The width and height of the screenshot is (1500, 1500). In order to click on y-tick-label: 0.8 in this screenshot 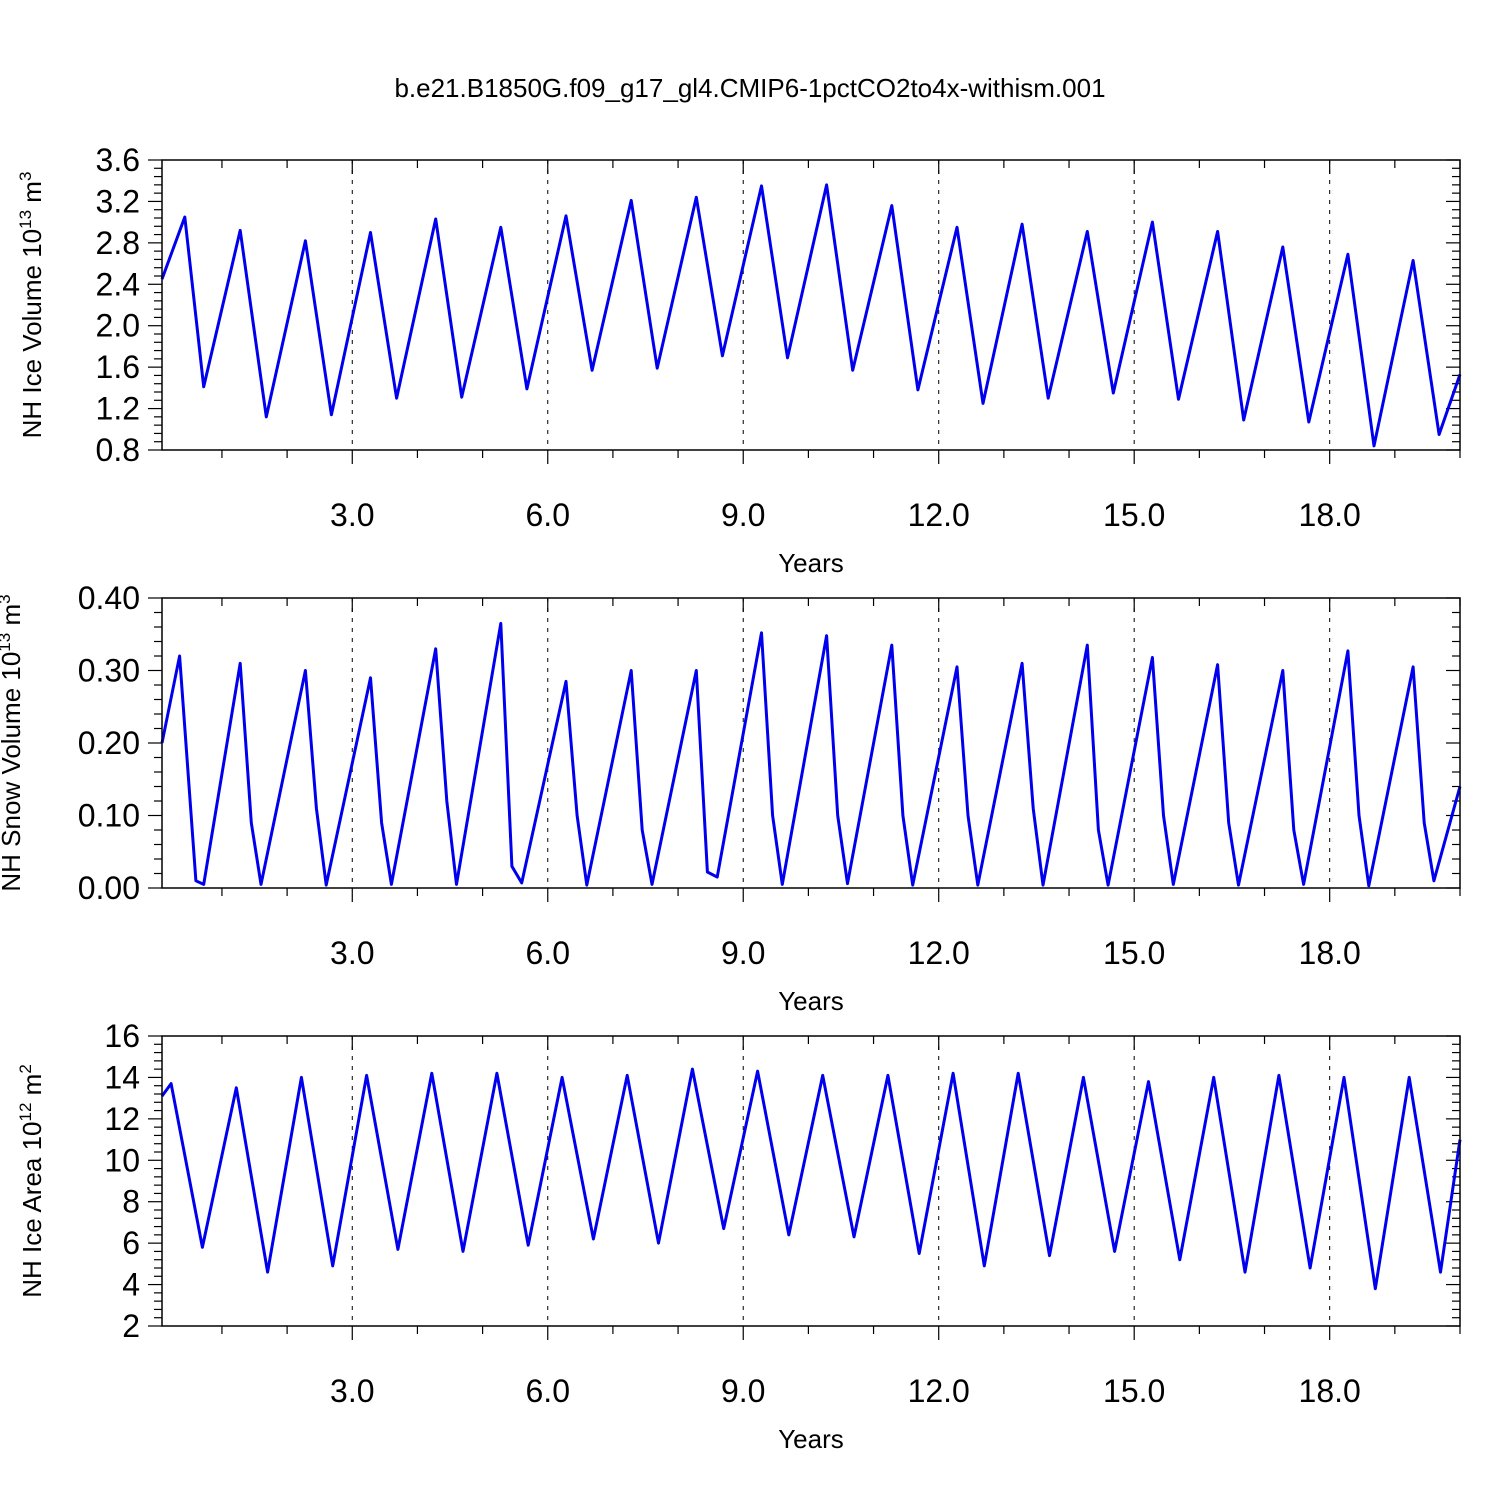, I will do `click(118, 450)`.